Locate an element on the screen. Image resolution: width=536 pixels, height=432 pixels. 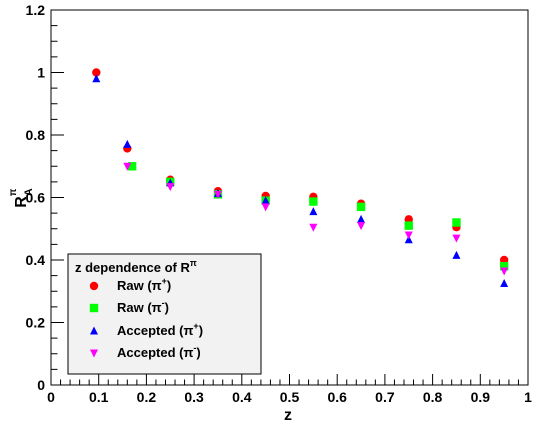
y-axis-label-sub: A is located at coordinates (29, 192).